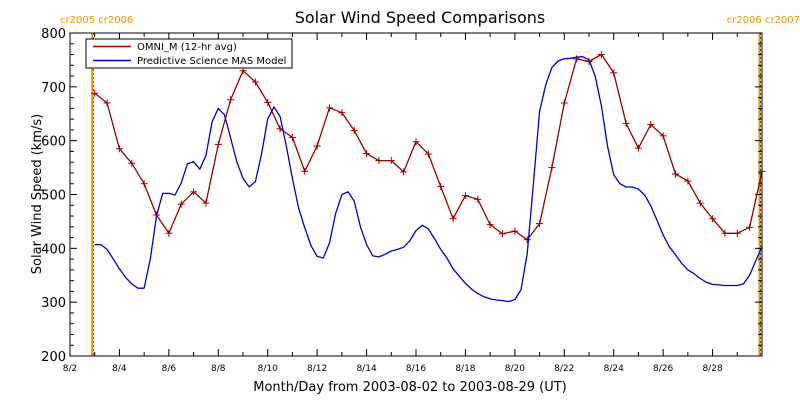 The width and height of the screenshot is (800, 400). Describe the element at coordinates (218, 369) in the screenshot. I see `x-tick-label: 8/8` at that location.